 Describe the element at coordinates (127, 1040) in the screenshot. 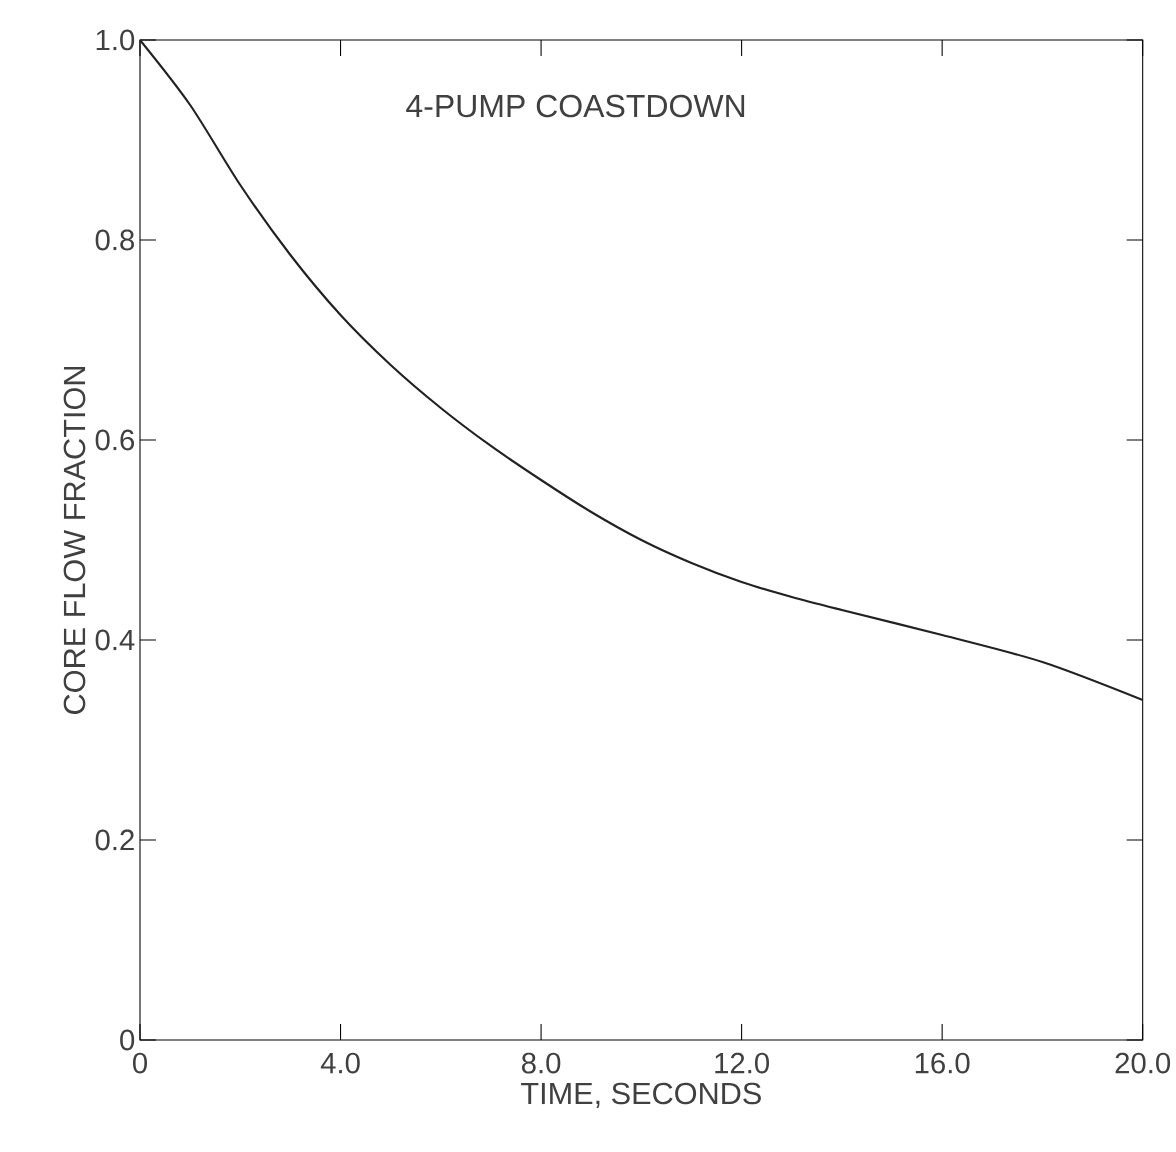

I see `y-tick-label: 0` at that location.